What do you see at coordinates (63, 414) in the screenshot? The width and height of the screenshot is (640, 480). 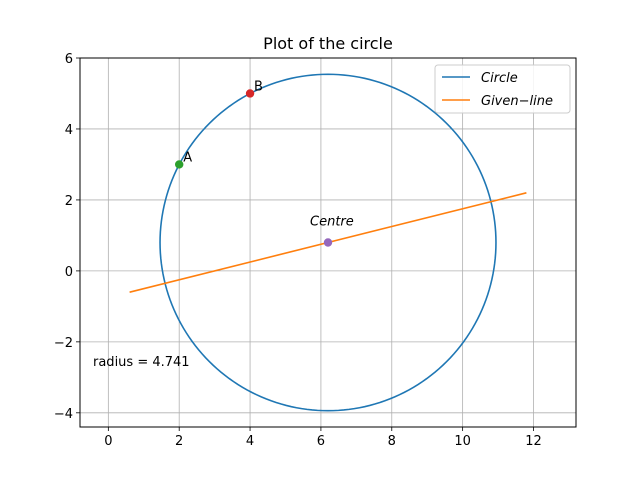 I see `y-tick-label: −4` at bounding box center [63, 414].